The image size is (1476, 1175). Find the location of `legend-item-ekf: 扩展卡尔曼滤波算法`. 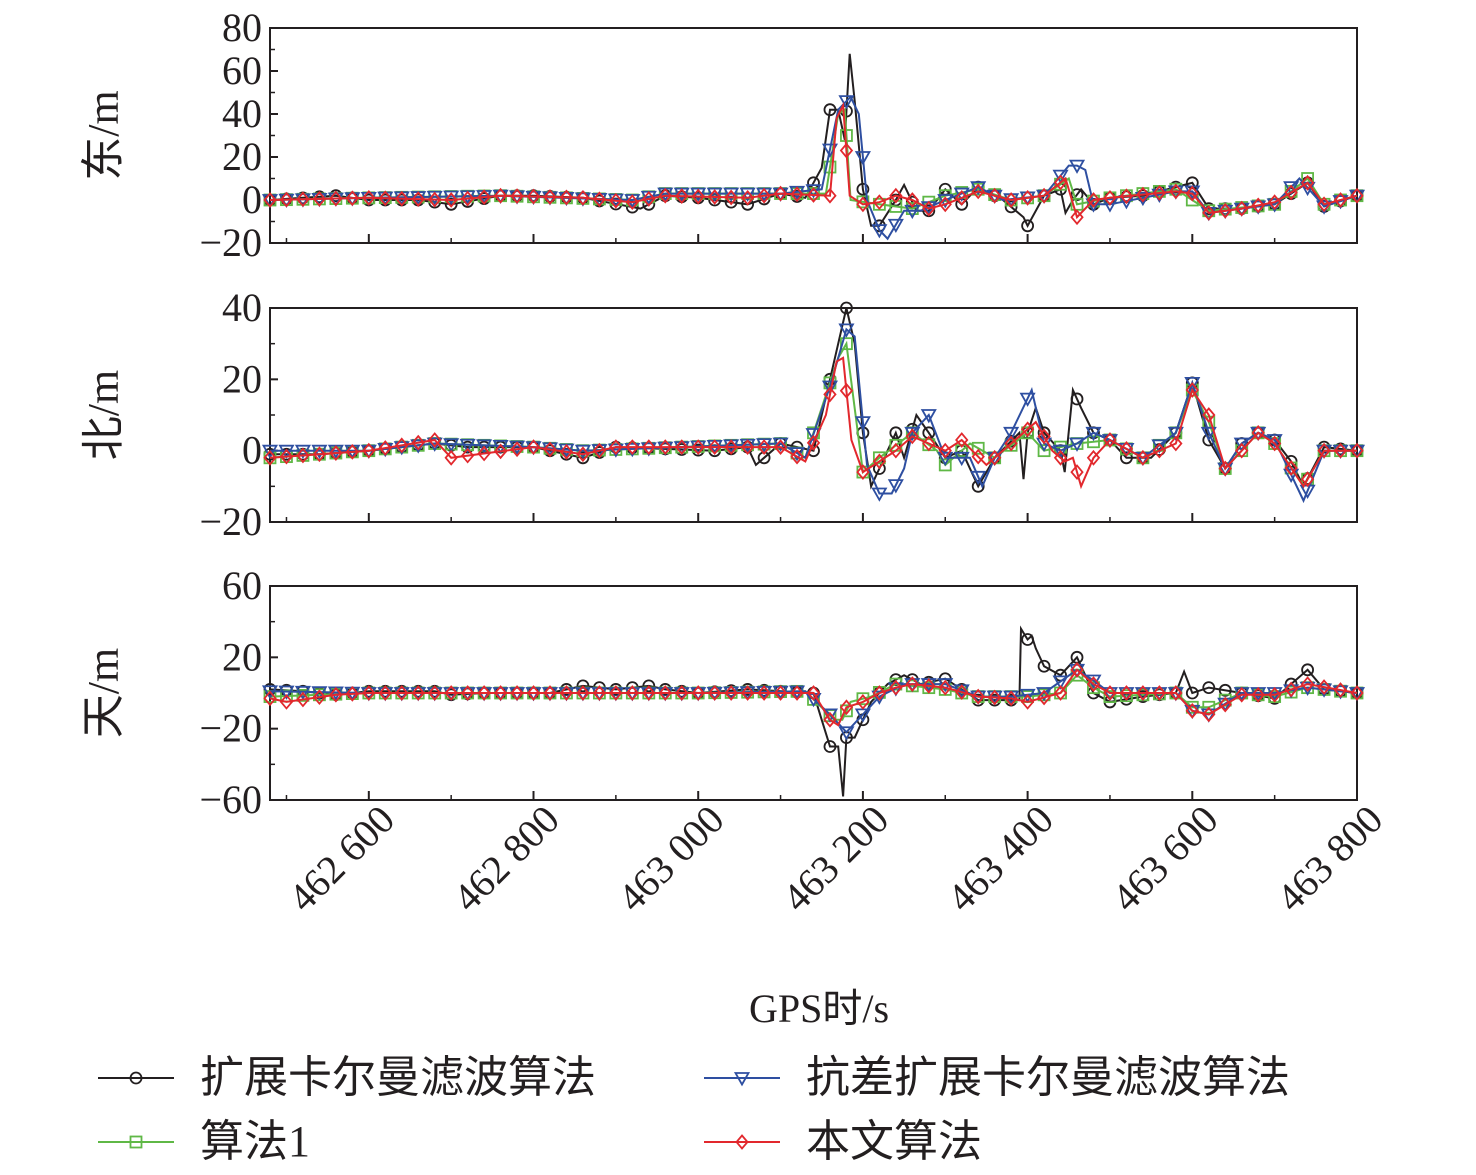

legend-item-ekf: 扩展卡尔曼滤波算法 is located at coordinates (347, 1077).